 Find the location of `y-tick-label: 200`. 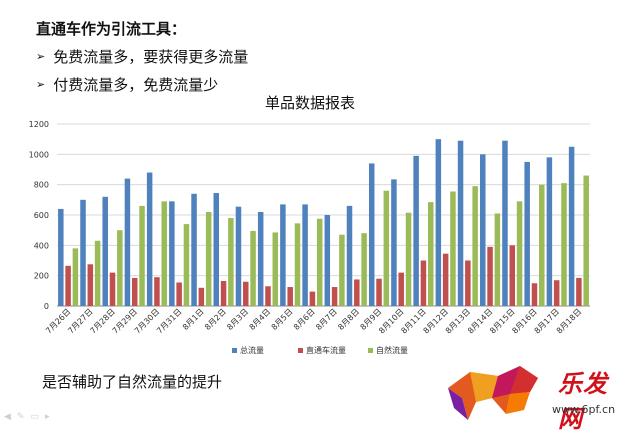

y-tick-label: 200 is located at coordinates (41, 276).